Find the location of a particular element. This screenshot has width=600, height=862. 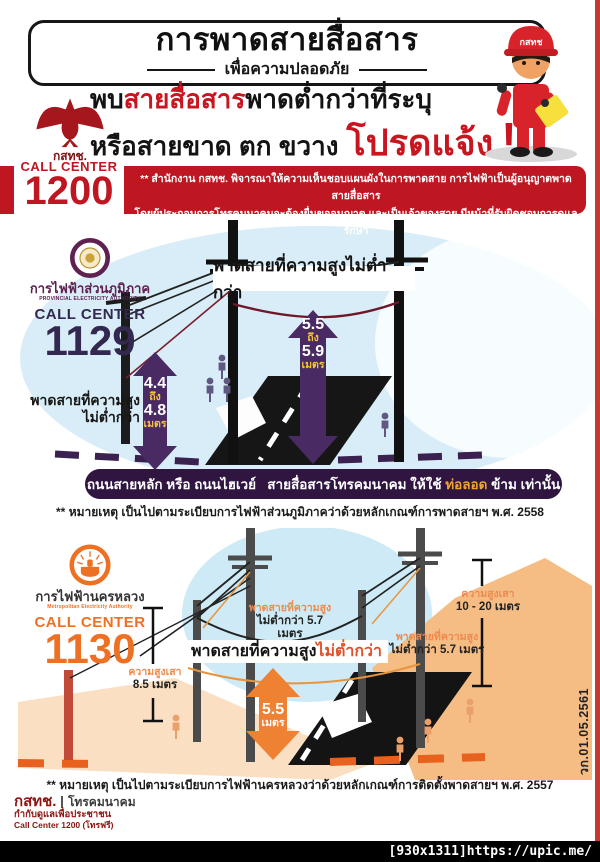

call-center-label: CALL CENTER is located at coordinates (69, 166).